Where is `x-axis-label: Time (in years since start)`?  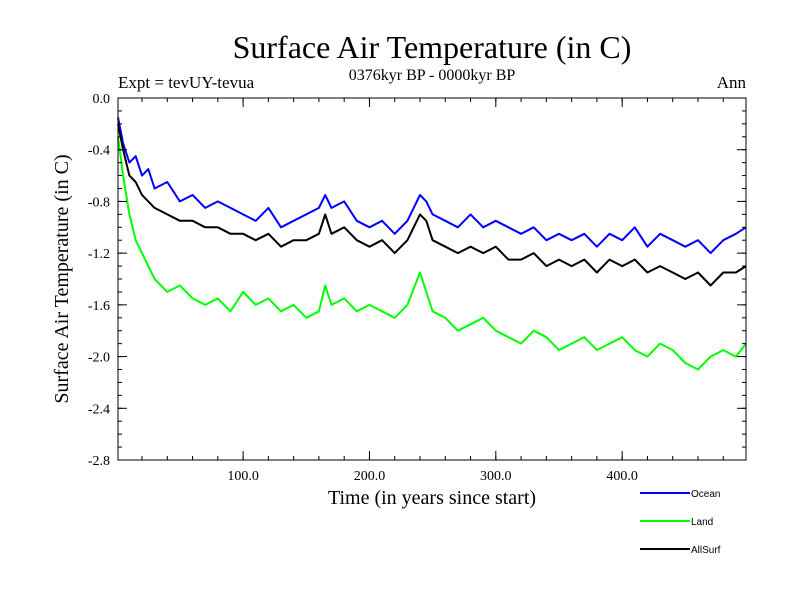 x-axis-label: Time (in years since start) is located at coordinates (432, 498).